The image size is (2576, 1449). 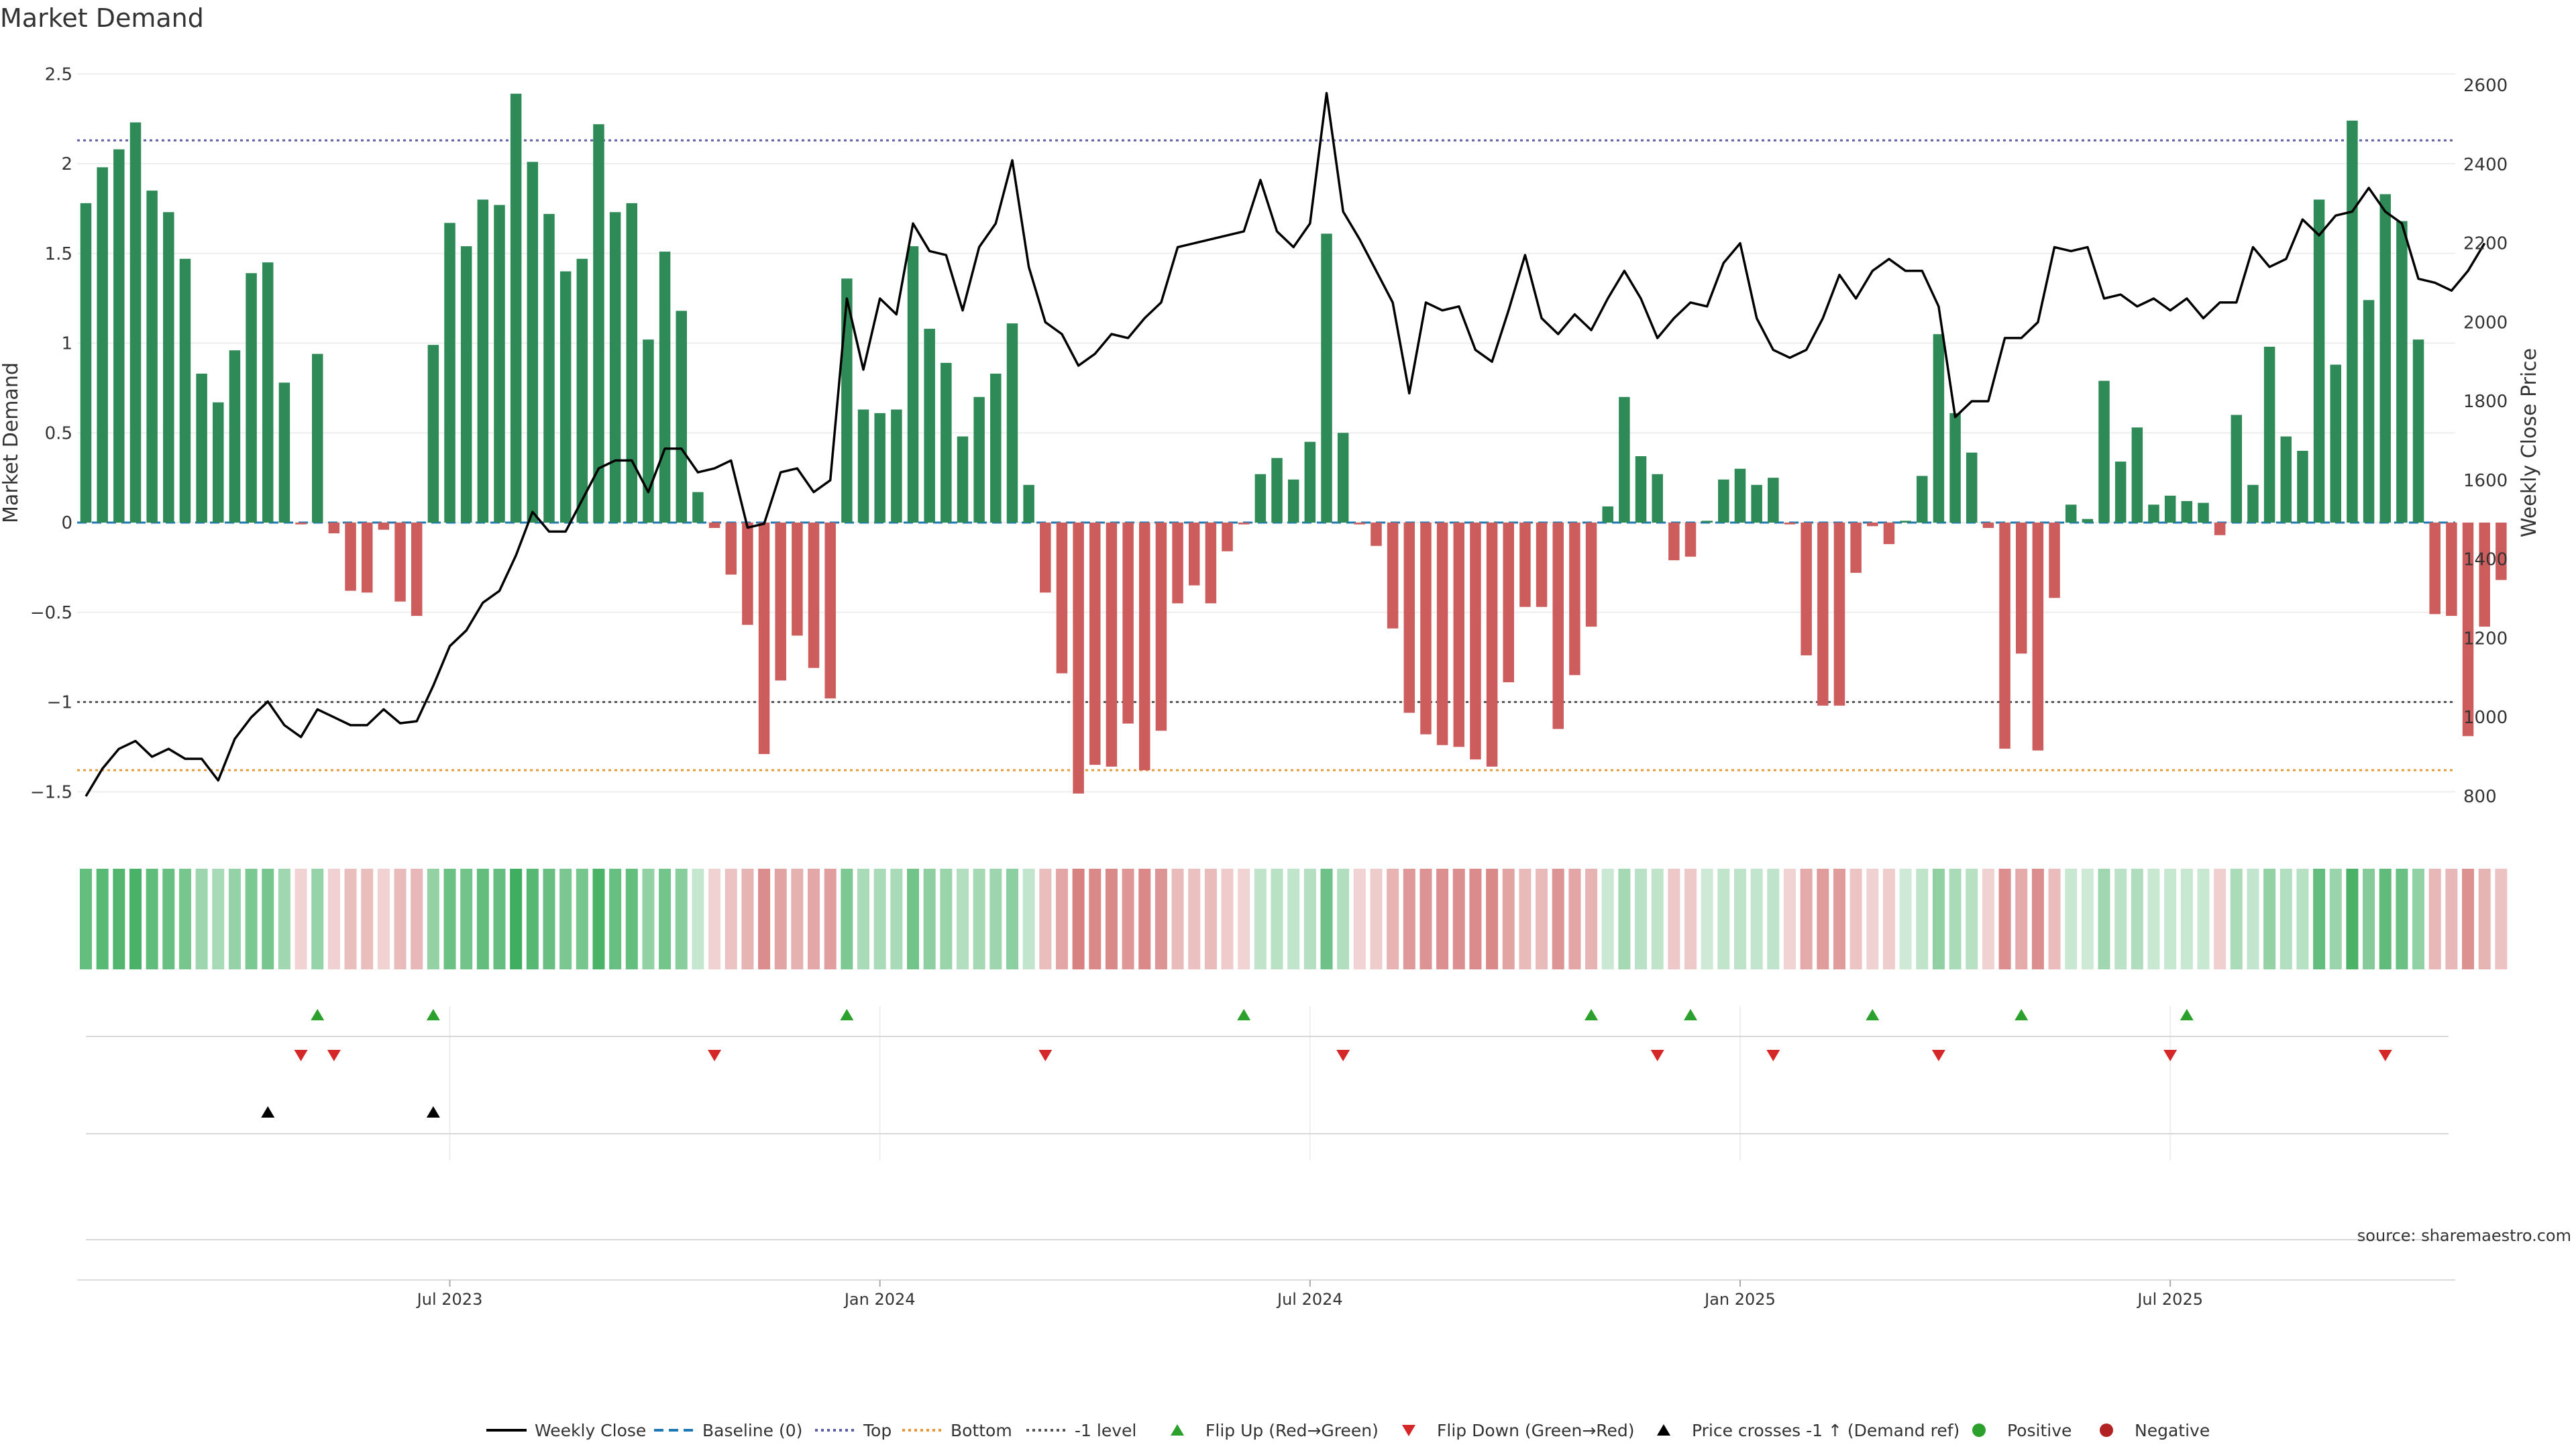 What do you see at coordinates (2485, 402) in the screenshot?
I see `right-tick-label: 1800` at bounding box center [2485, 402].